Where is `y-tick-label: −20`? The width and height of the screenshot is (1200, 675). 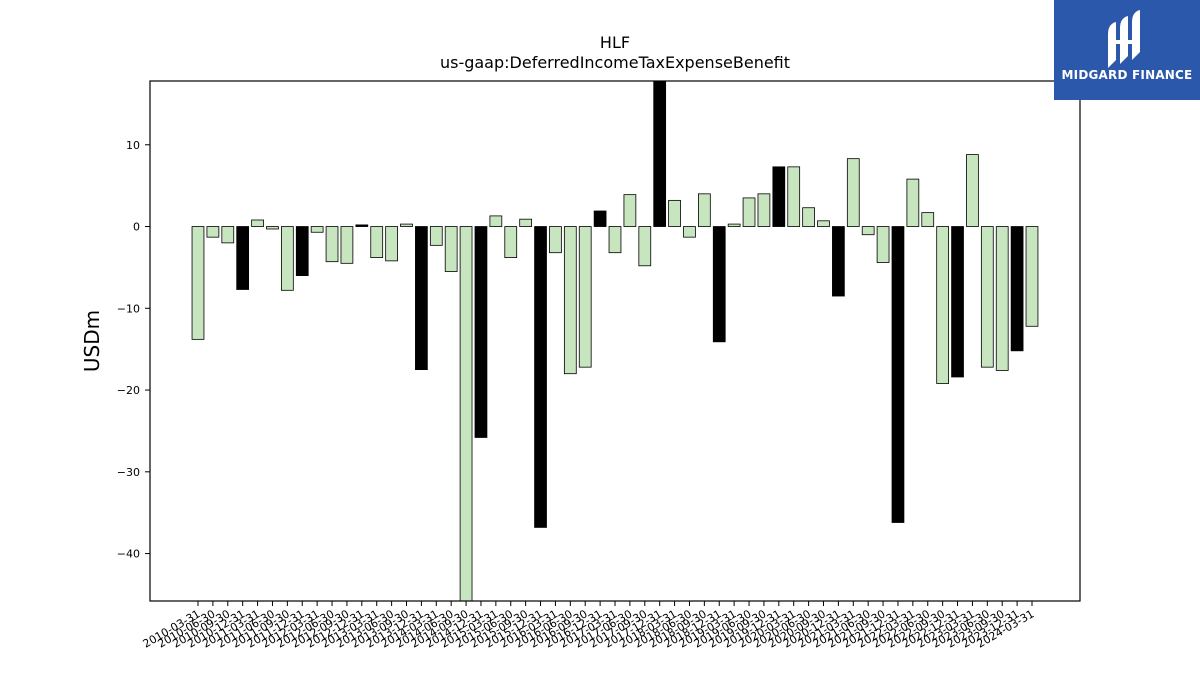 y-tick-label: −20 is located at coordinates (128, 390).